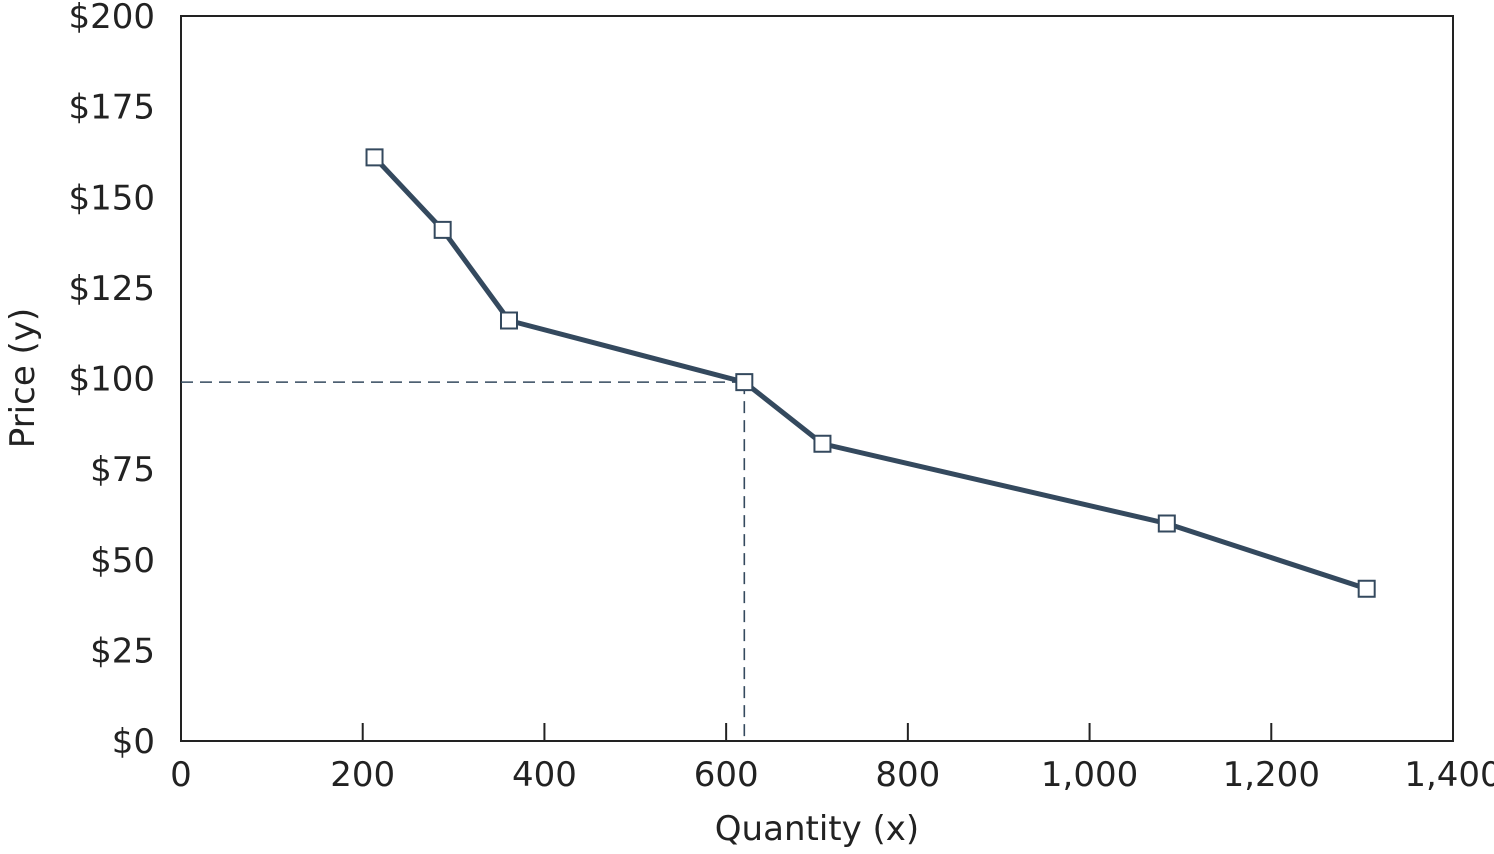 This screenshot has height=854, width=1494. I want to click on y-tick-label: $75, so click(122, 470).